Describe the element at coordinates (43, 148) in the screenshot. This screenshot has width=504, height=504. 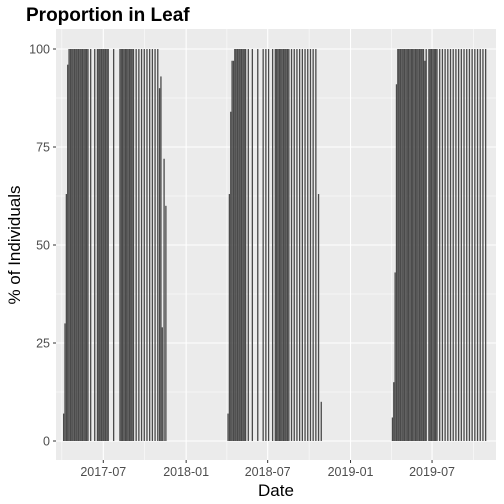
I see `y-tick-label: 75` at that location.